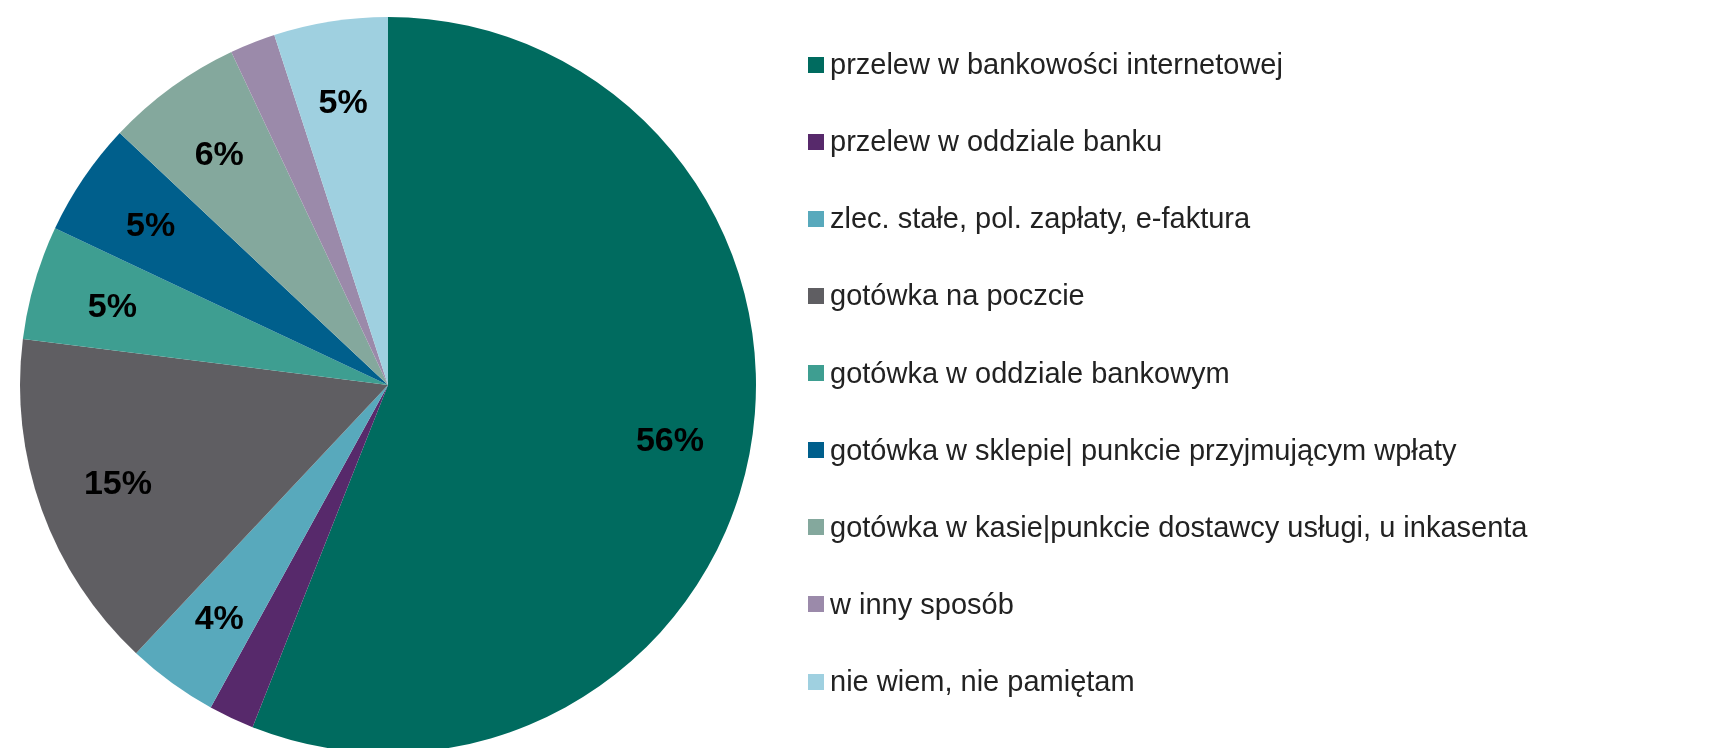 This screenshot has height=748, width=1729. Describe the element at coordinates (1040, 219) in the screenshot. I see `legend-label: zlec. stałe, pol. zapłaty, e-faktura` at that location.